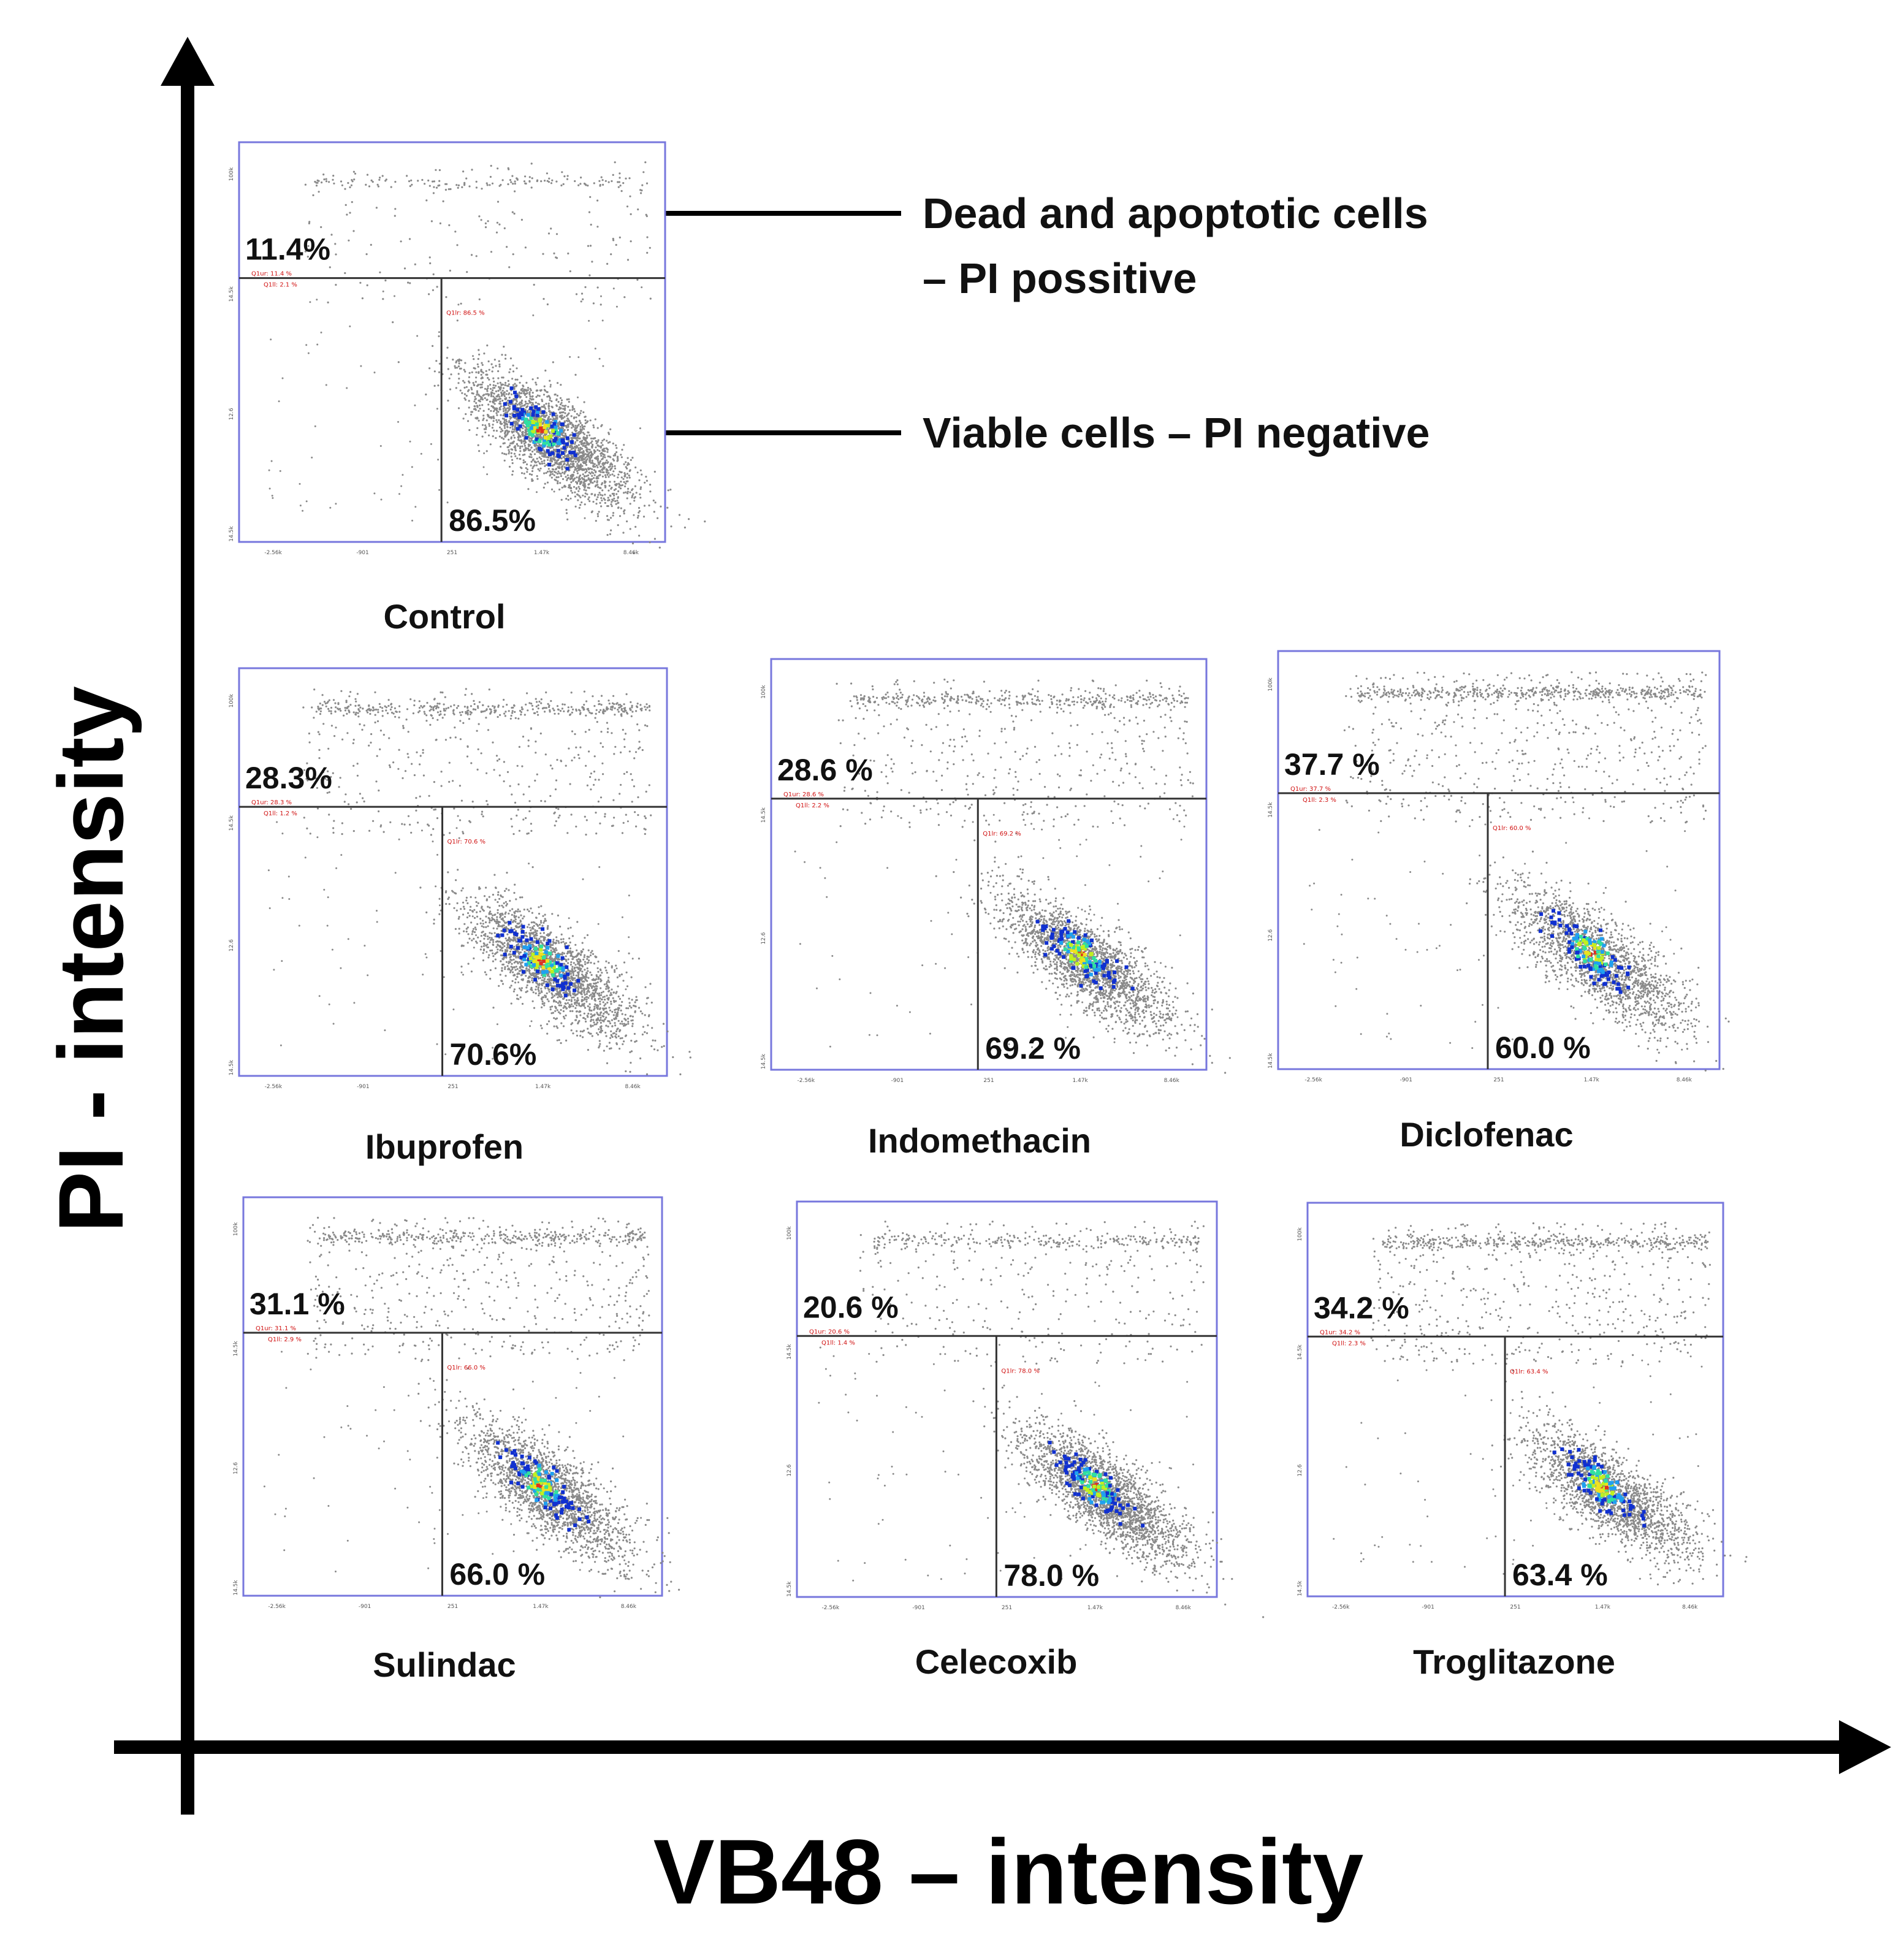  I want to click on gate-label: Q1lr: 86.5 %, so click(465, 313).